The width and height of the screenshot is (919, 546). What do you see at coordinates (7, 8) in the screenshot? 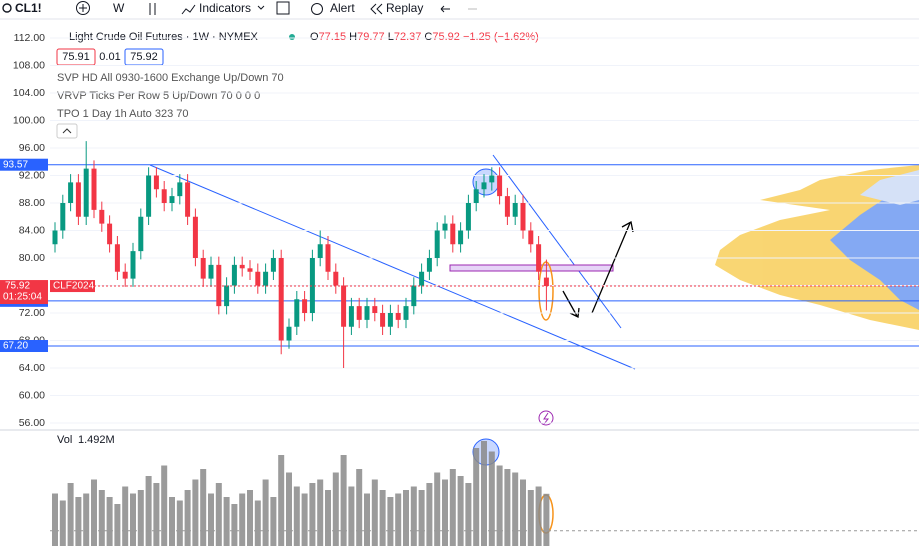
I see `search-icon` at bounding box center [7, 8].